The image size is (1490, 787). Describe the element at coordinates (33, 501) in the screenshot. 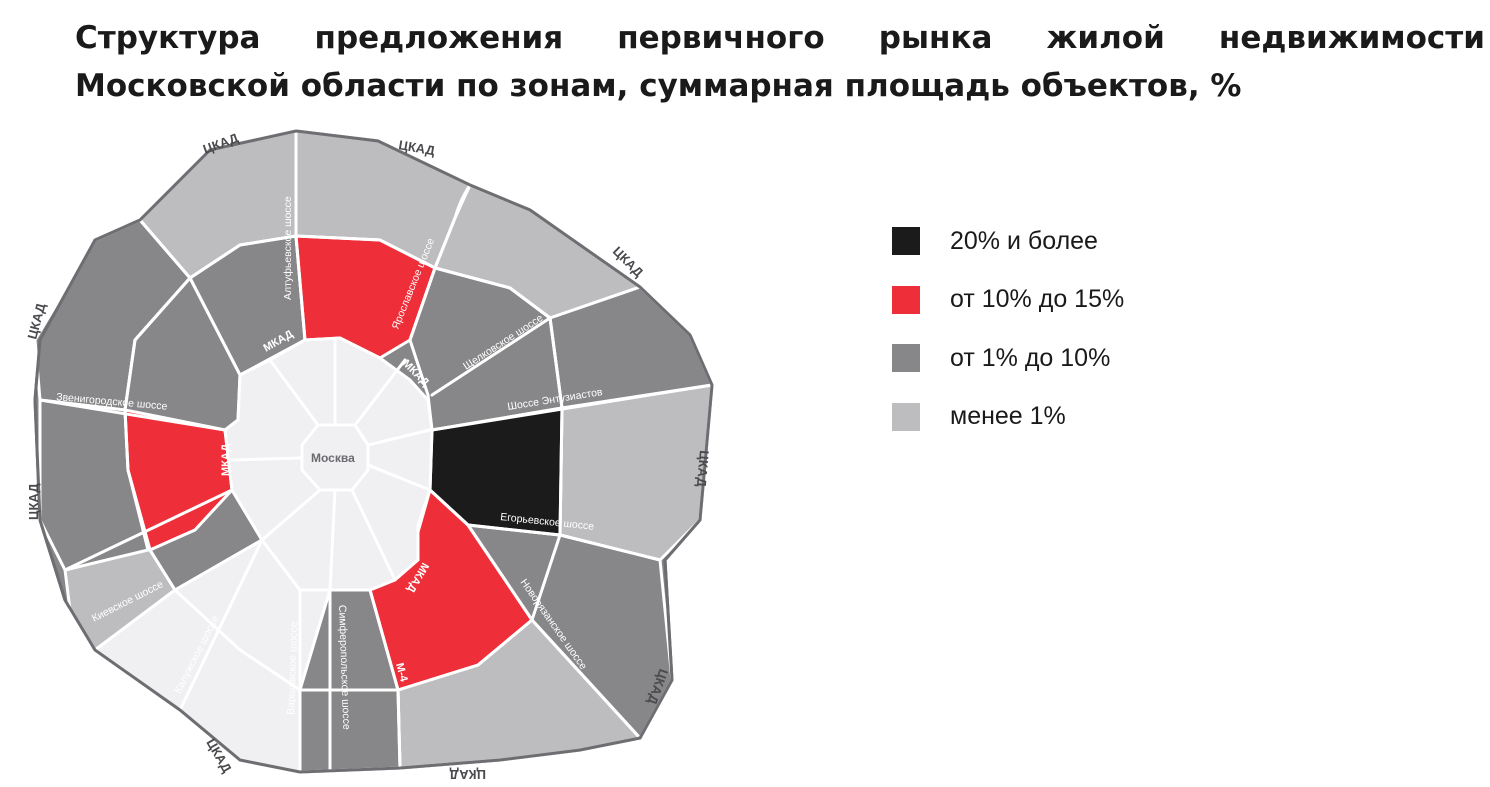

I see `label-ckad-5: ЦКАД` at that location.